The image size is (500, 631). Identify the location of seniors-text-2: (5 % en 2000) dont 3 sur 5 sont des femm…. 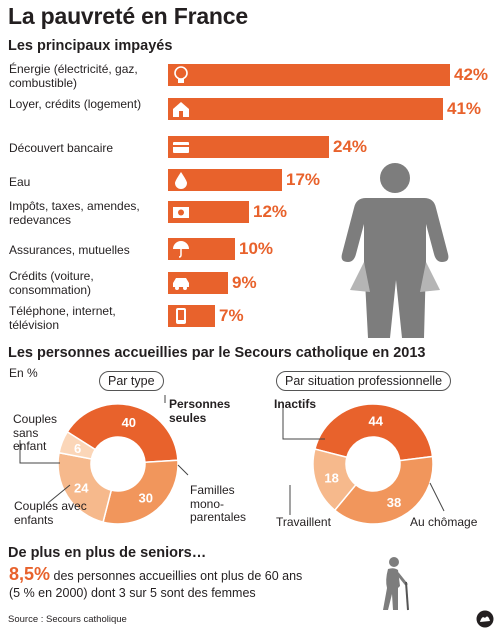
(132, 593).